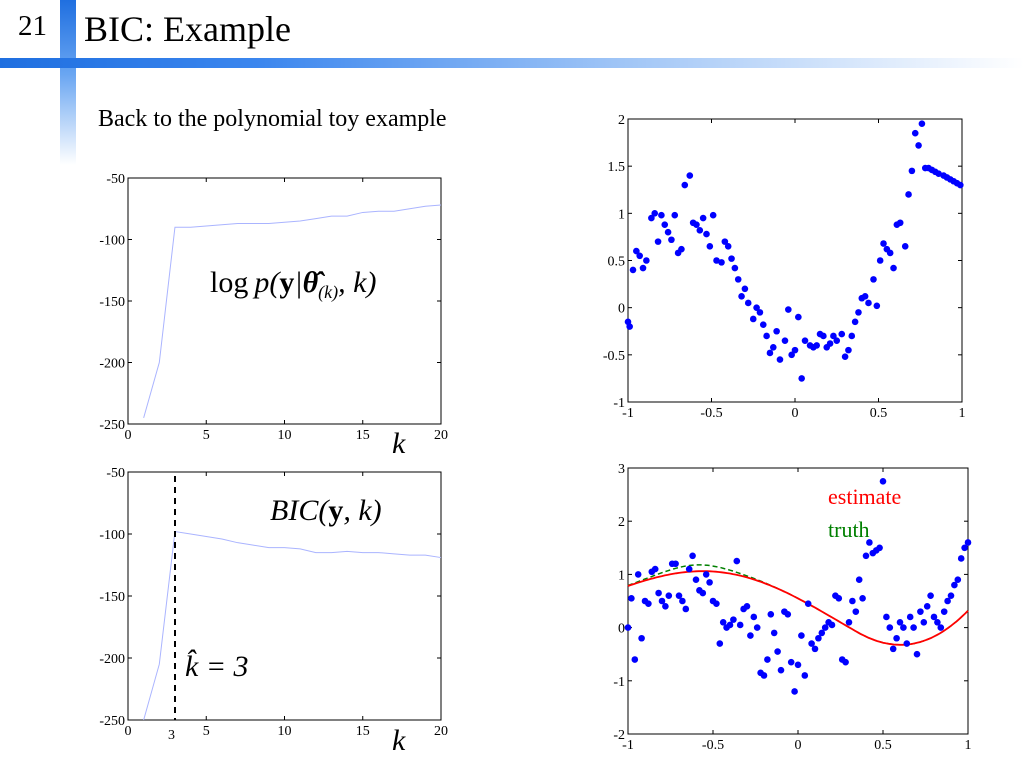 The image size is (1024, 768). I want to click on y-tick-label: 2, so click(621, 120).